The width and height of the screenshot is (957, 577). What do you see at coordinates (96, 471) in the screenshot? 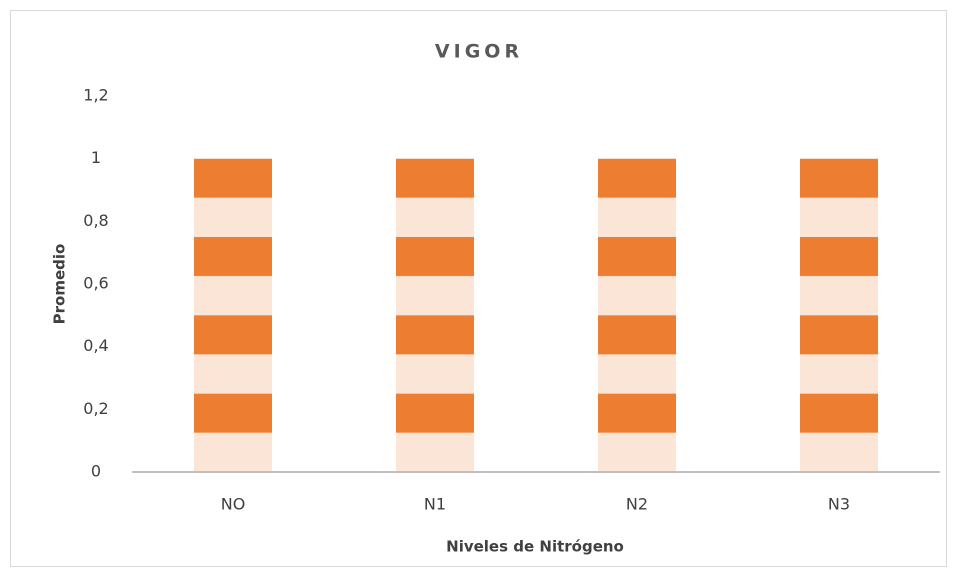
I see `y-tick-label: 0` at bounding box center [96, 471].